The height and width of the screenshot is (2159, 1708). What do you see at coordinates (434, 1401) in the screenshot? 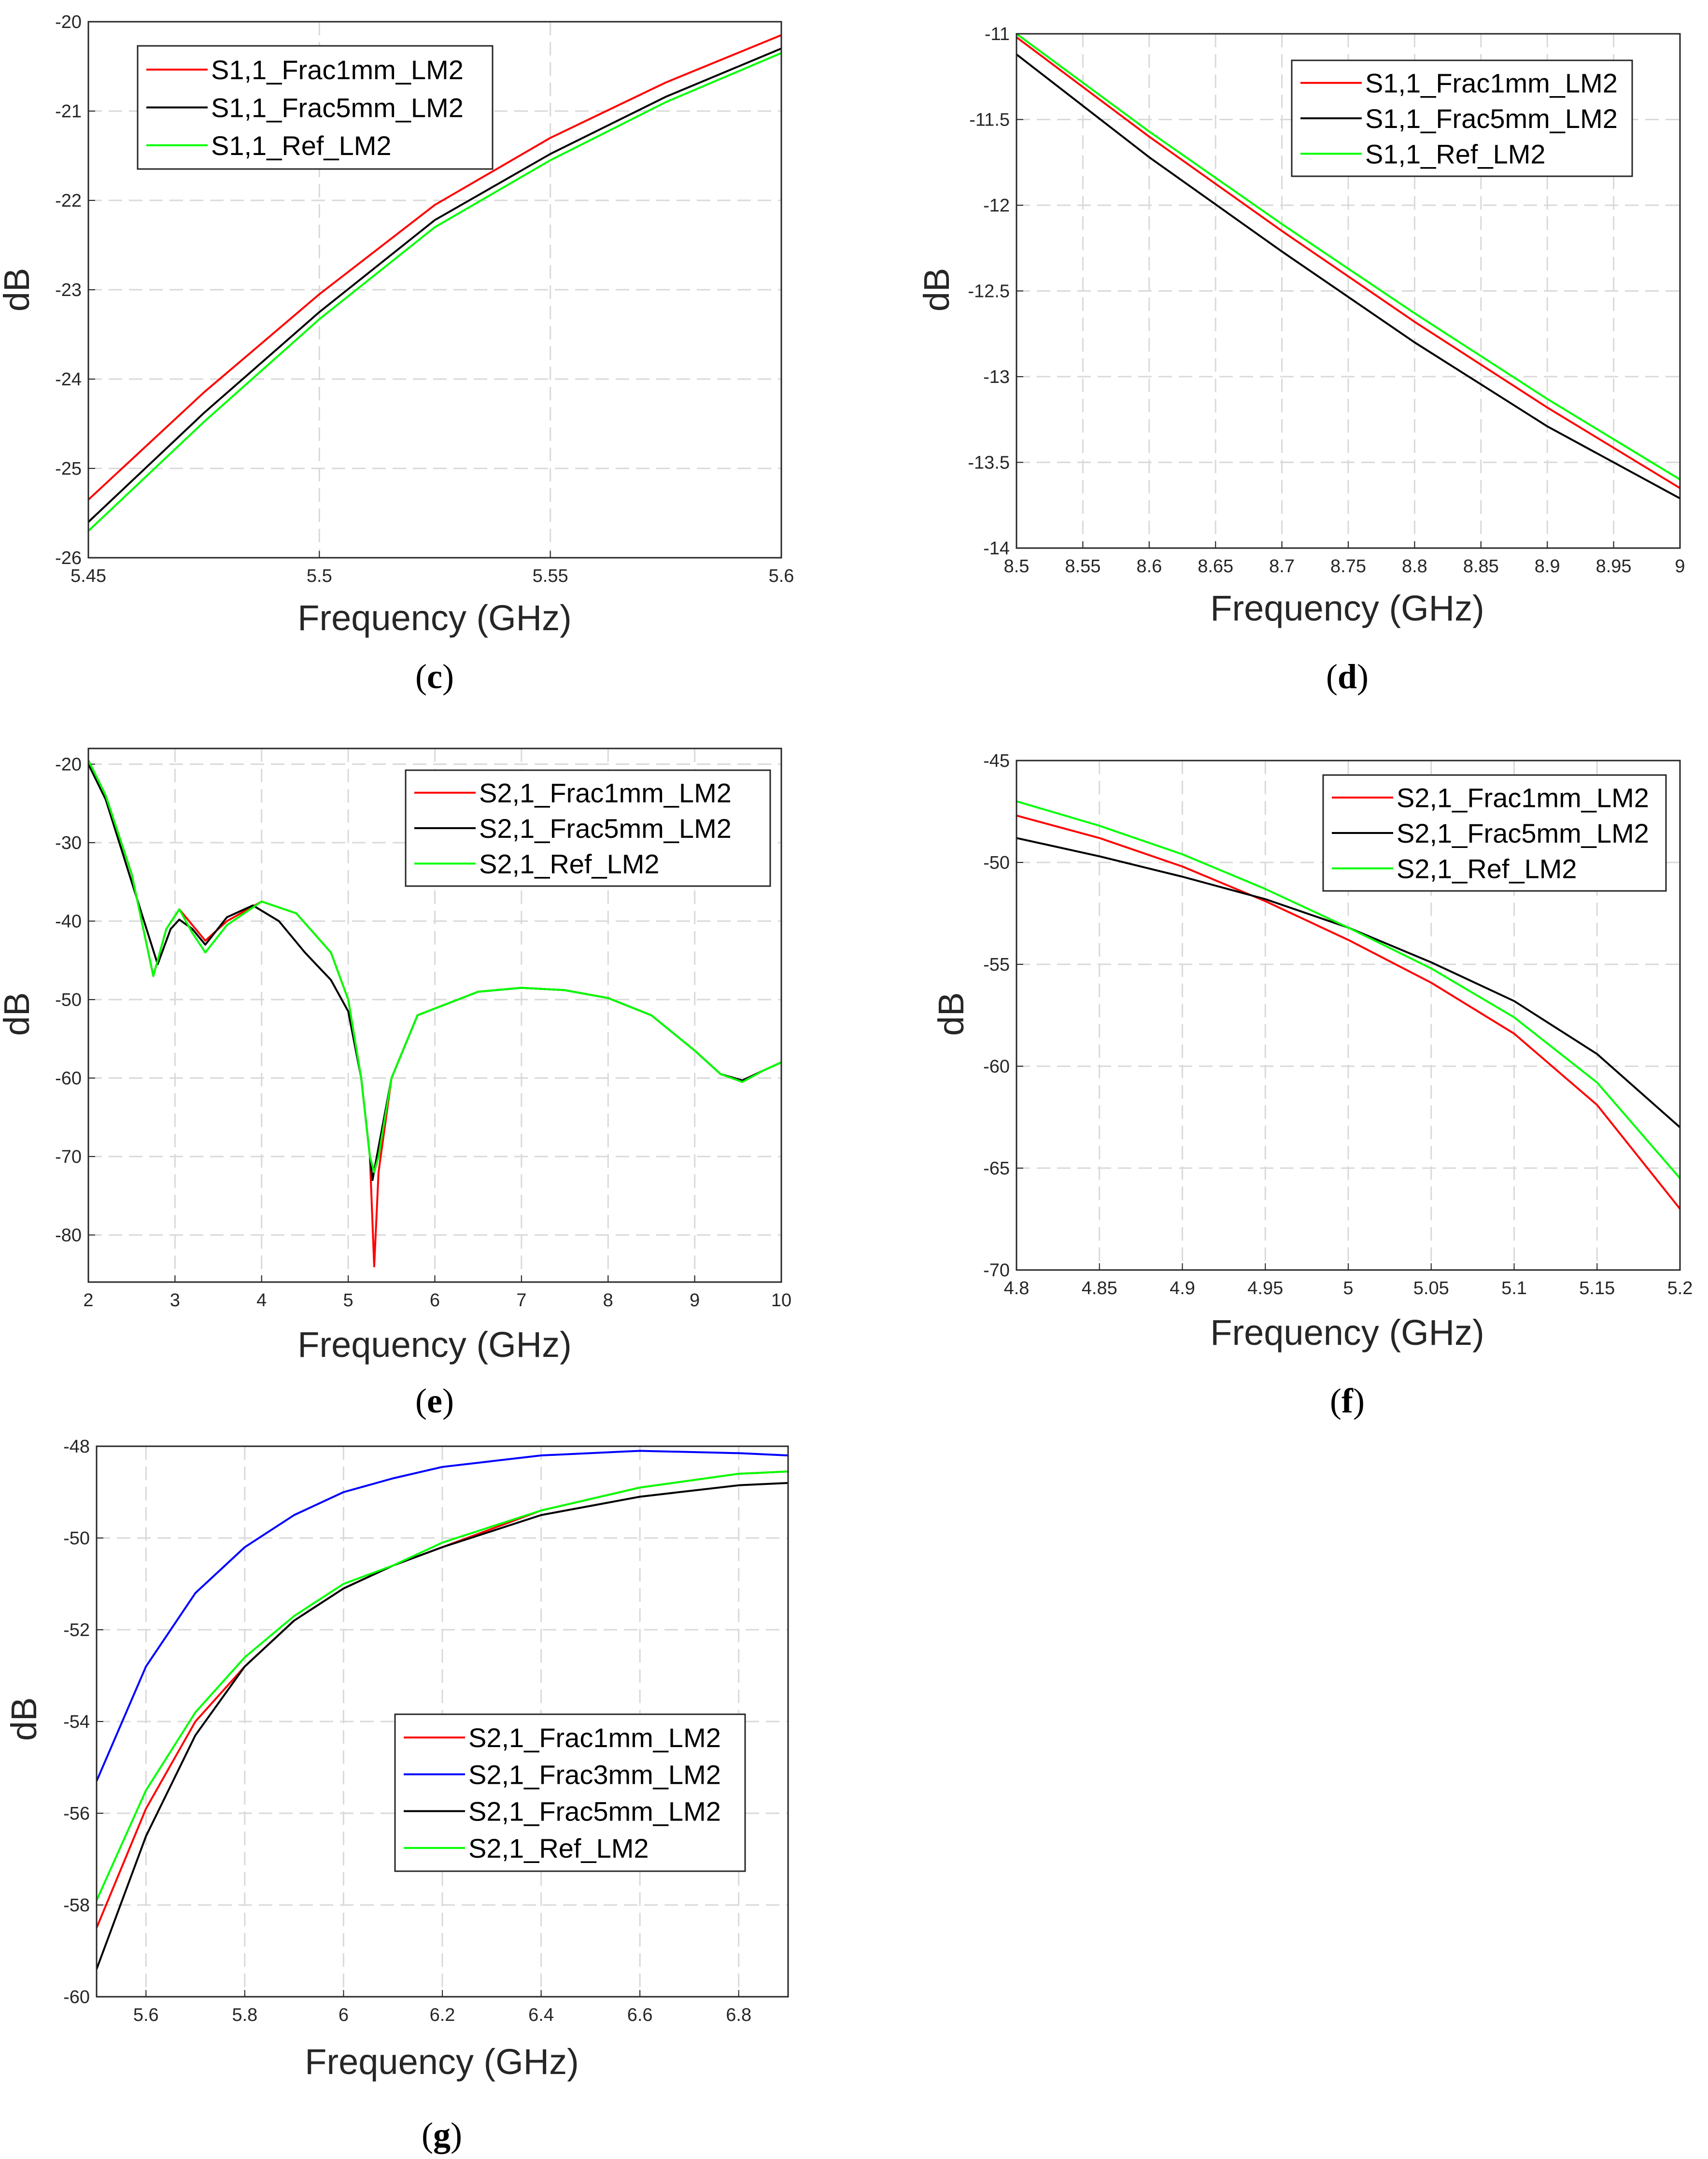
I see `caption-letter: e` at bounding box center [434, 1401].